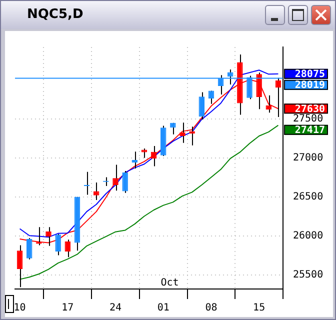  What do you see at coordinates (308, 196) in the screenshot?
I see `y-tick-label: 26500` at bounding box center [308, 196].